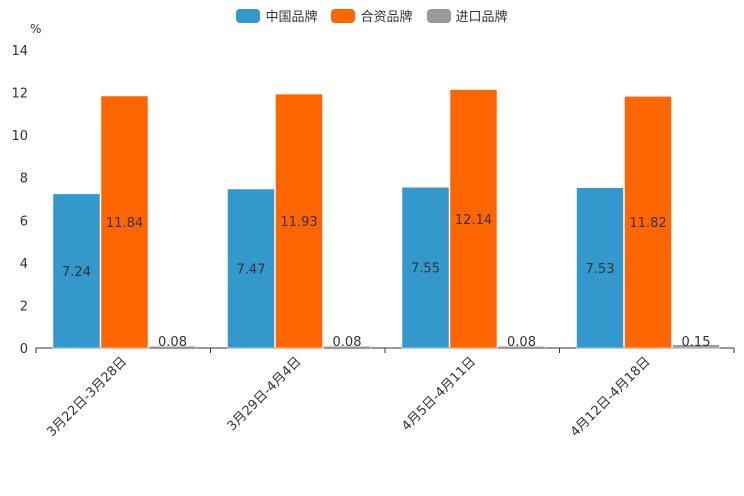 The width and height of the screenshot is (744, 496). I want to click on data-label: 11.84, so click(124, 223).